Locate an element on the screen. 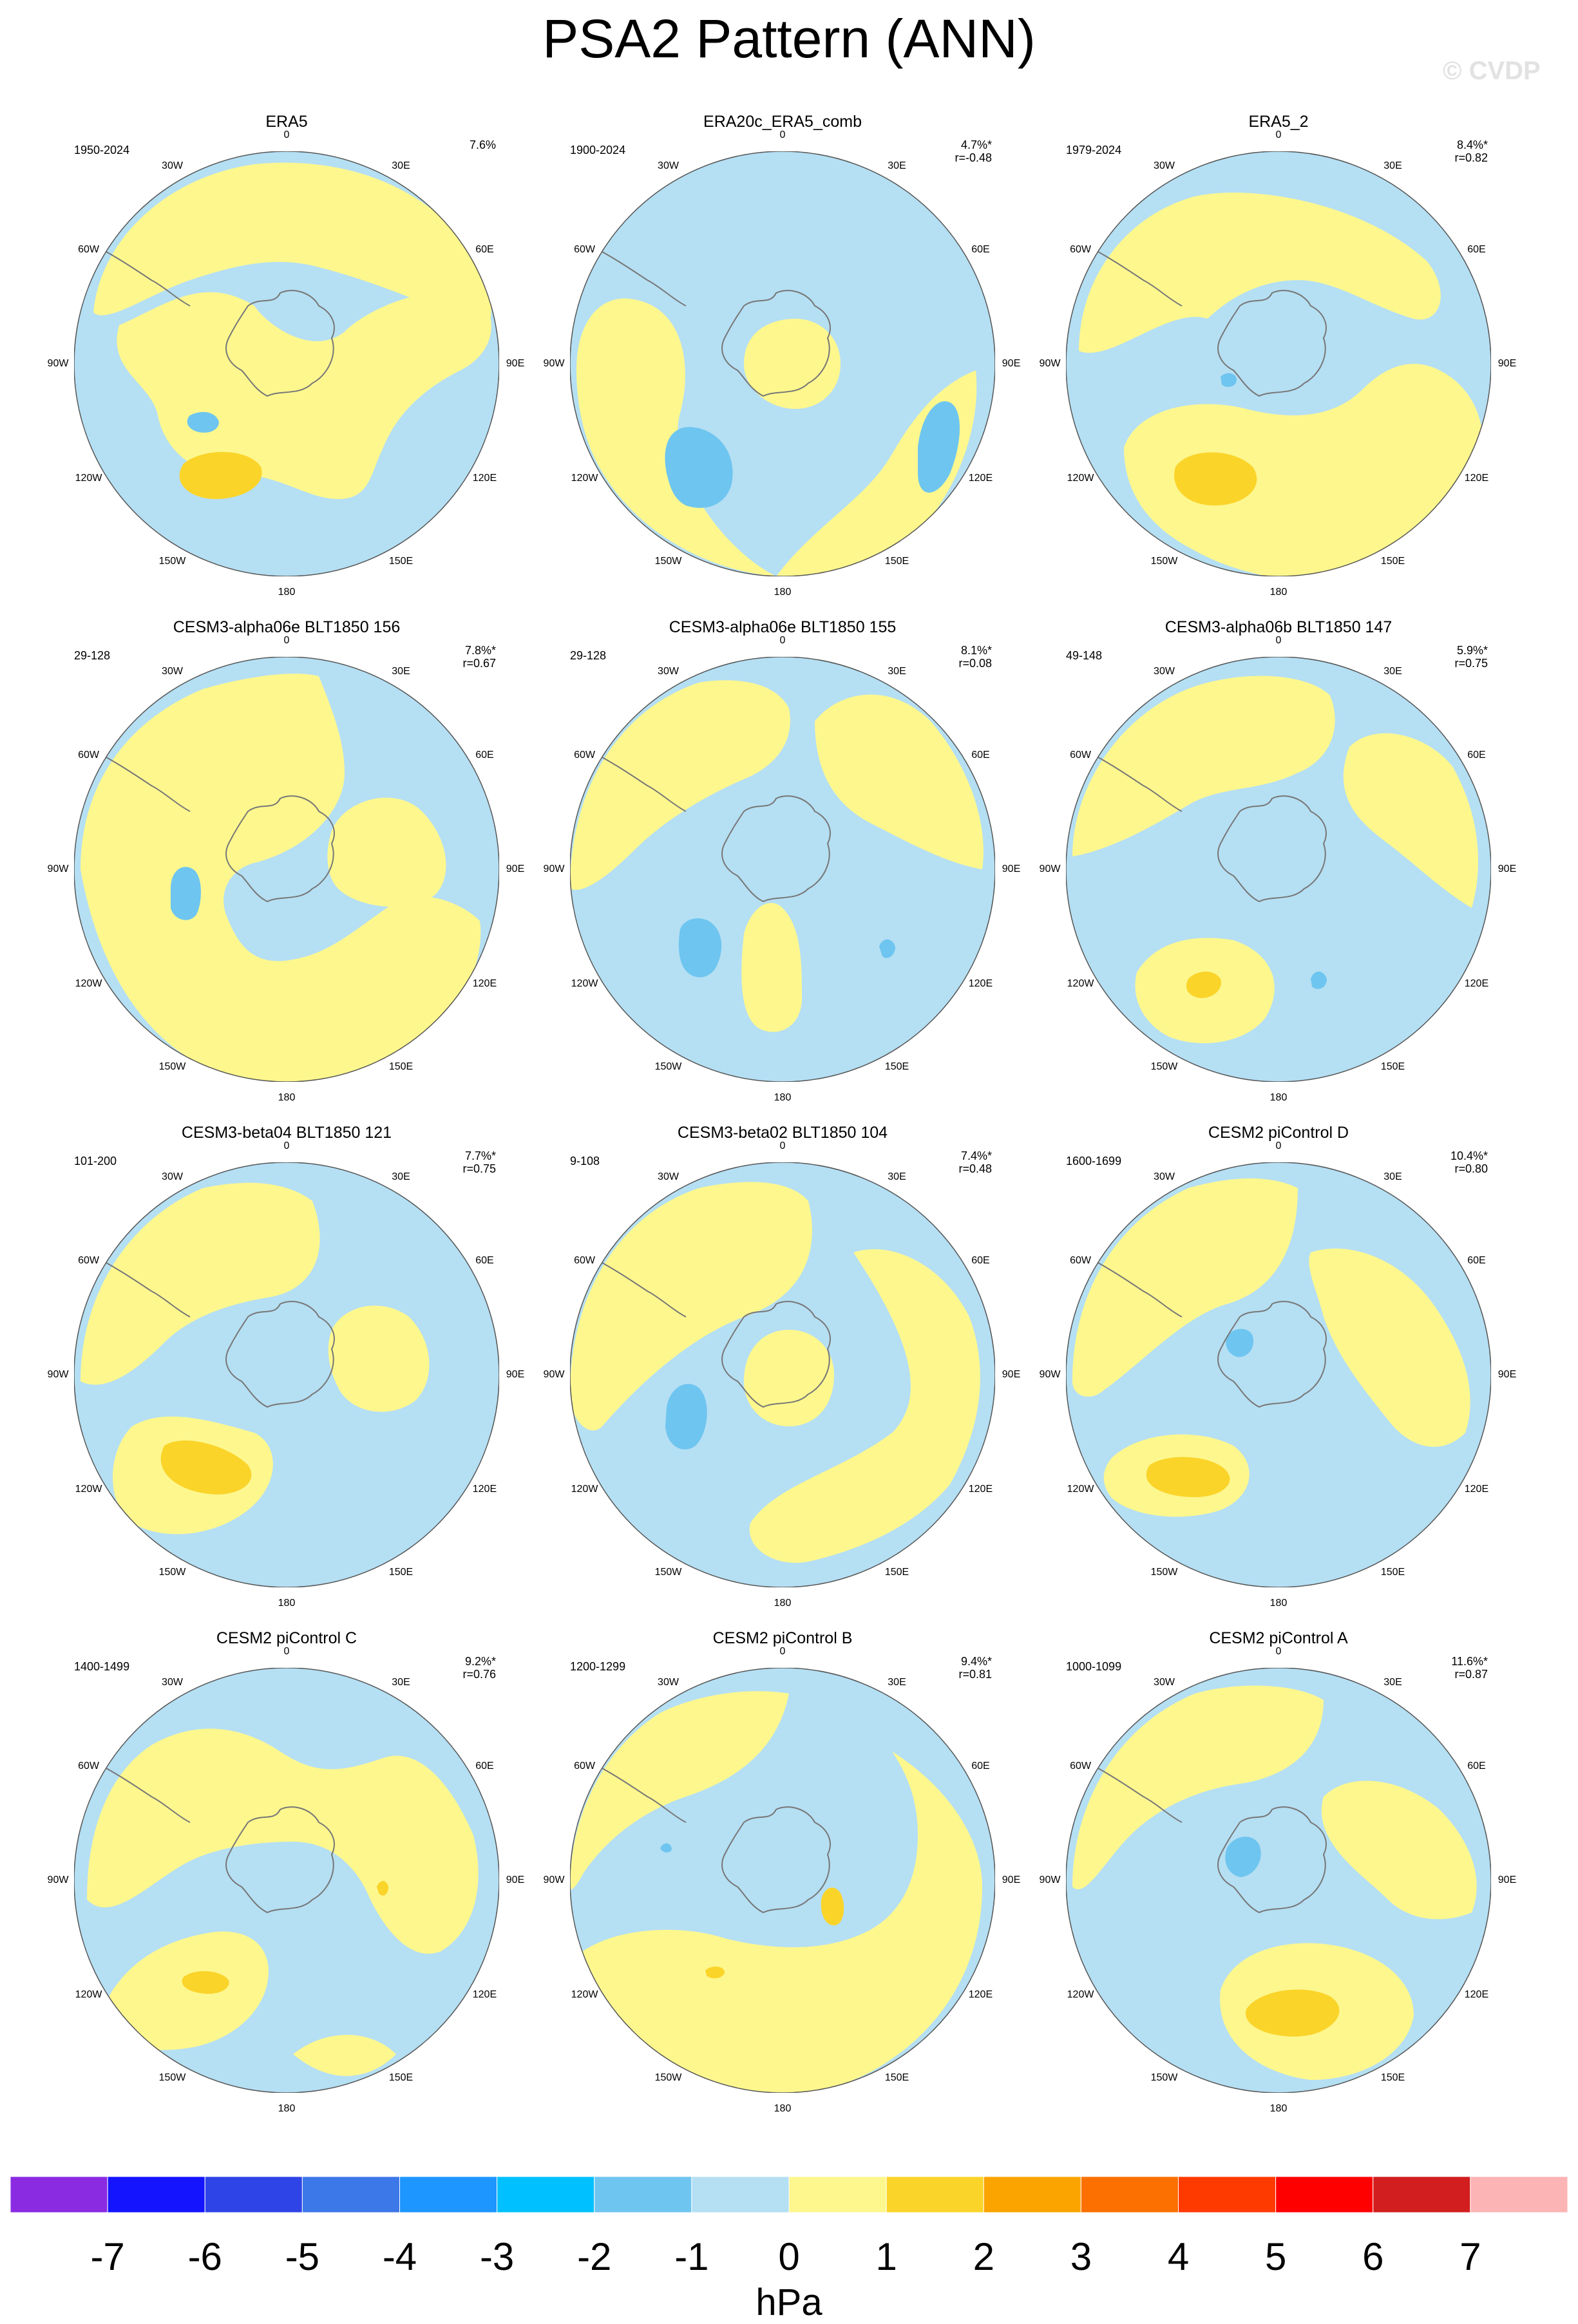  colorbar-units: hPa is located at coordinates (789, 2302).